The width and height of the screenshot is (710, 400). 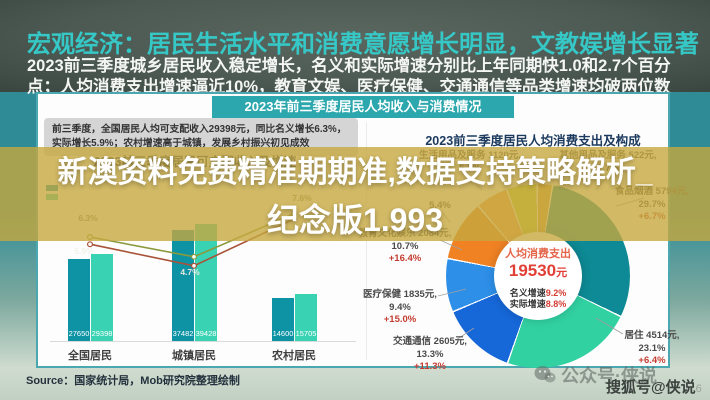 What do you see at coordinates (355, 220) in the screenshot?
I see `watermark-overlay-line2: 纪念版1.993` at bounding box center [355, 220].